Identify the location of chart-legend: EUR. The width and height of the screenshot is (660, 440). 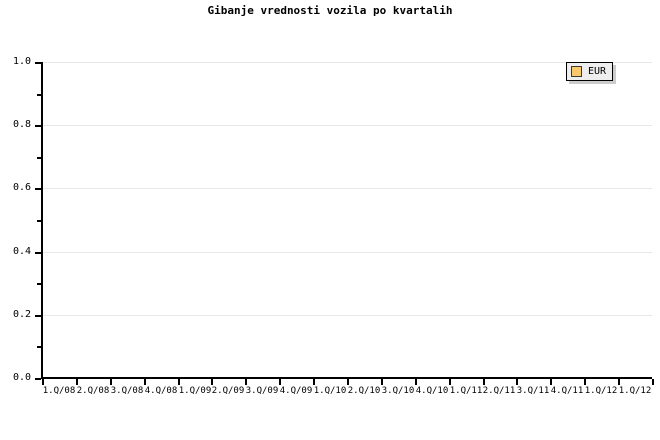
(590, 71).